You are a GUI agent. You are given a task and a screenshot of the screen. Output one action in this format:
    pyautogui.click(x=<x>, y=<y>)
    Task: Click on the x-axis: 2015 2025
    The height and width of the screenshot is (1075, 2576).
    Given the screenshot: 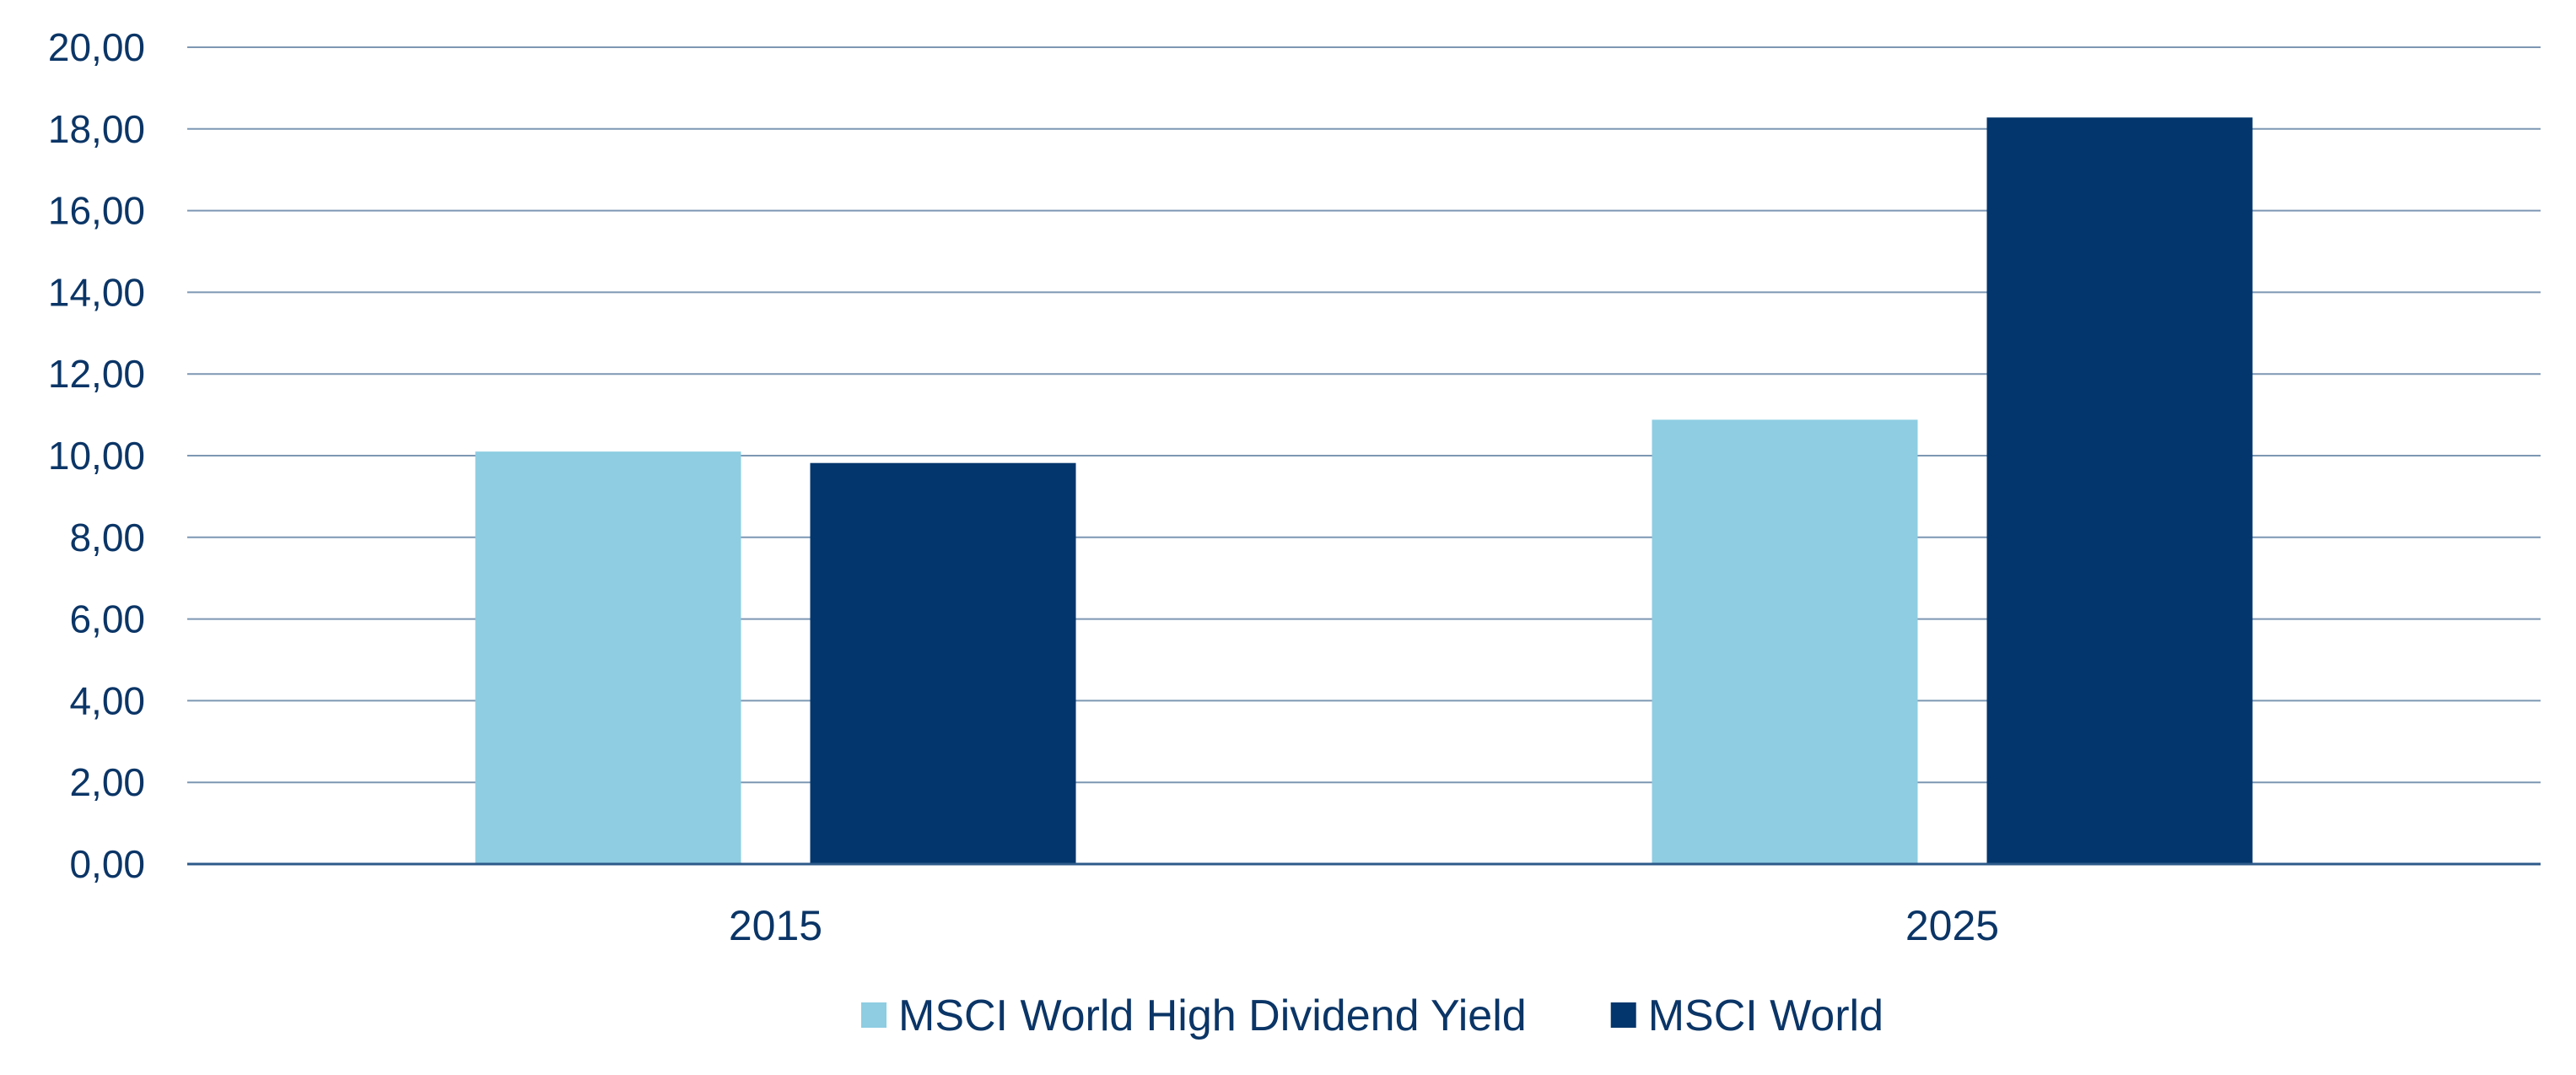 What is the action you would take?
    pyautogui.click(x=1364, y=905)
    